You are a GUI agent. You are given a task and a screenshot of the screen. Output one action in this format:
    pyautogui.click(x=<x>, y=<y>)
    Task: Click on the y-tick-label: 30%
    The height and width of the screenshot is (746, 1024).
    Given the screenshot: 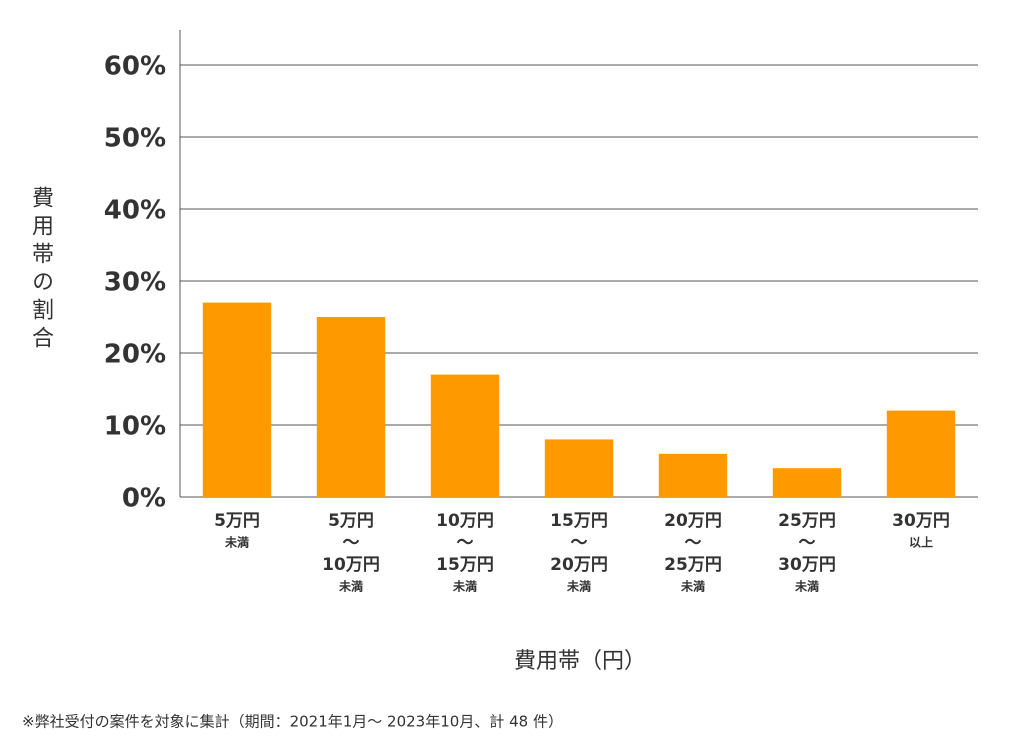 What is the action you would take?
    pyautogui.click(x=135, y=283)
    